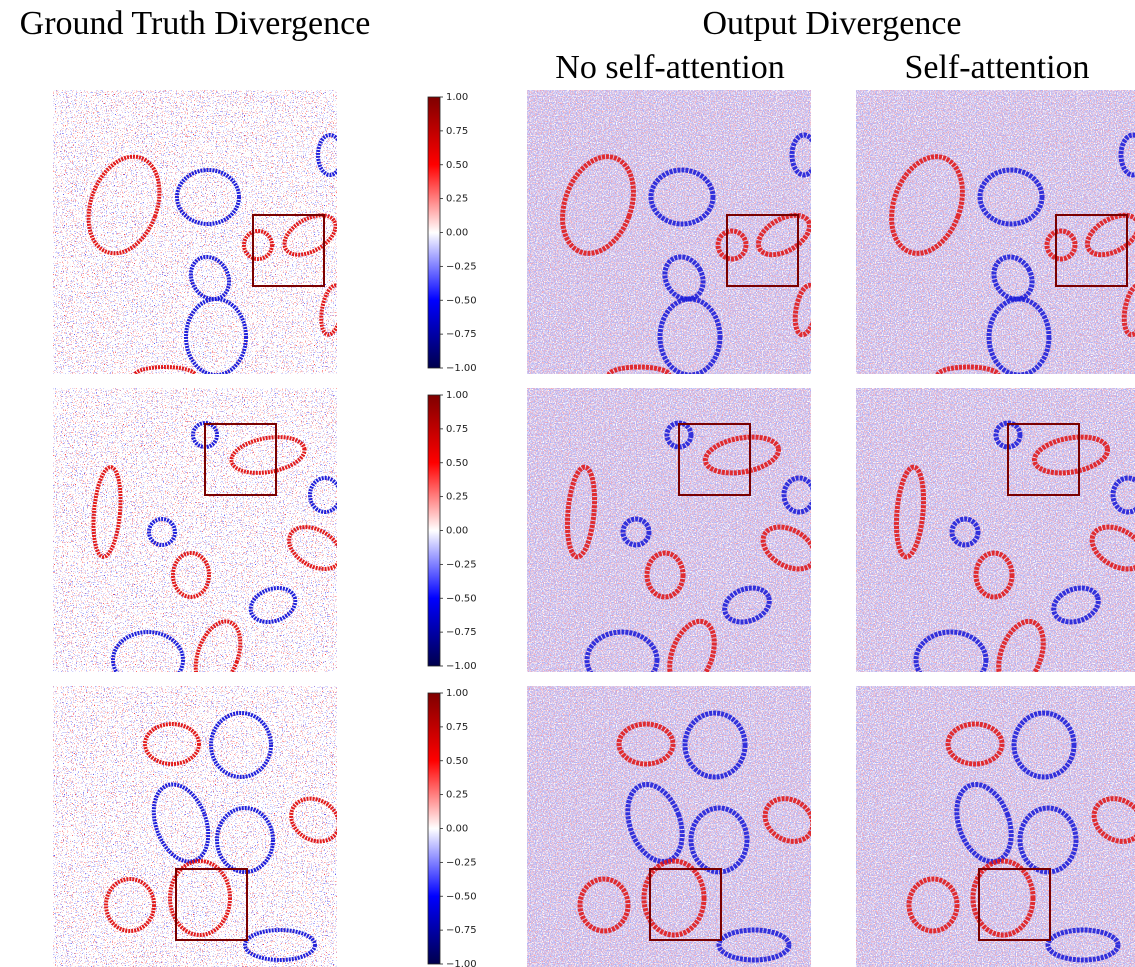  What do you see at coordinates (195, 23) in the screenshot?
I see `column-title: Ground Truth Divergence` at bounding box center [195, 23].